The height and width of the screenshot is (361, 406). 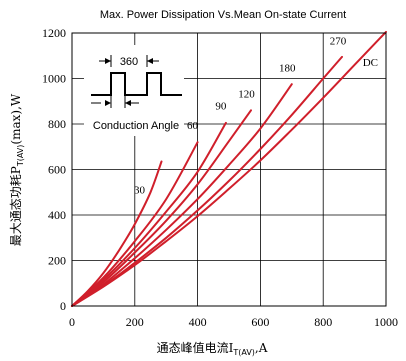 What do you see at coordinates (195, 347) in the screenshot?
I see `x-axis-label-prefix: 通态峰值电流I` at bounding box center [195, 347].